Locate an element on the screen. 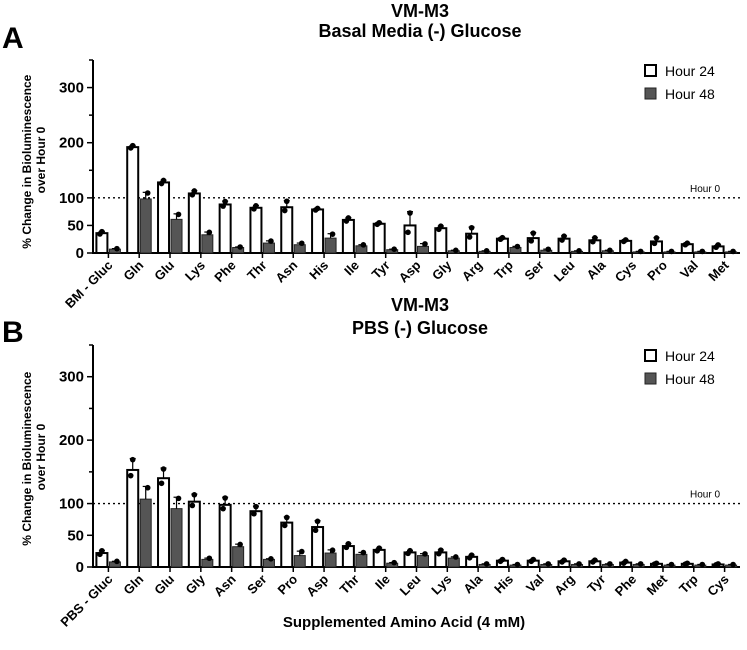 This screenshot has height=650, width=747. panel-a-x-tick-label: Thr is located at coordinates (256, 270).